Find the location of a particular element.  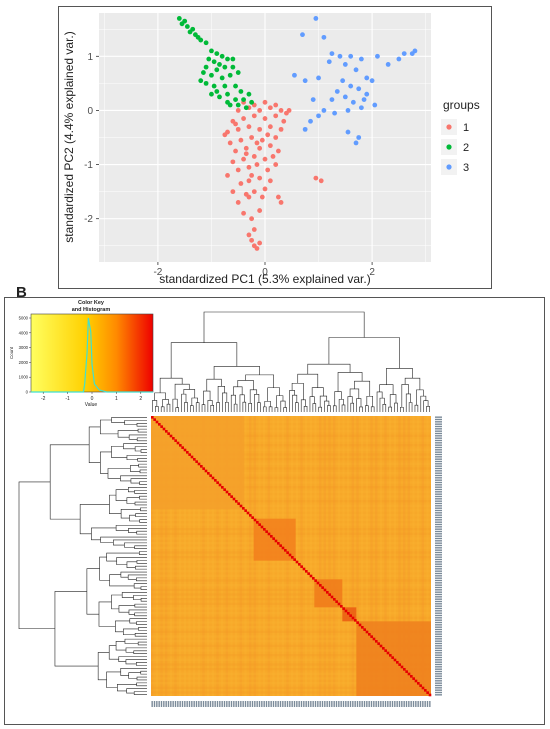

x-tick-label: 2 is located at coordinates (372, 272).